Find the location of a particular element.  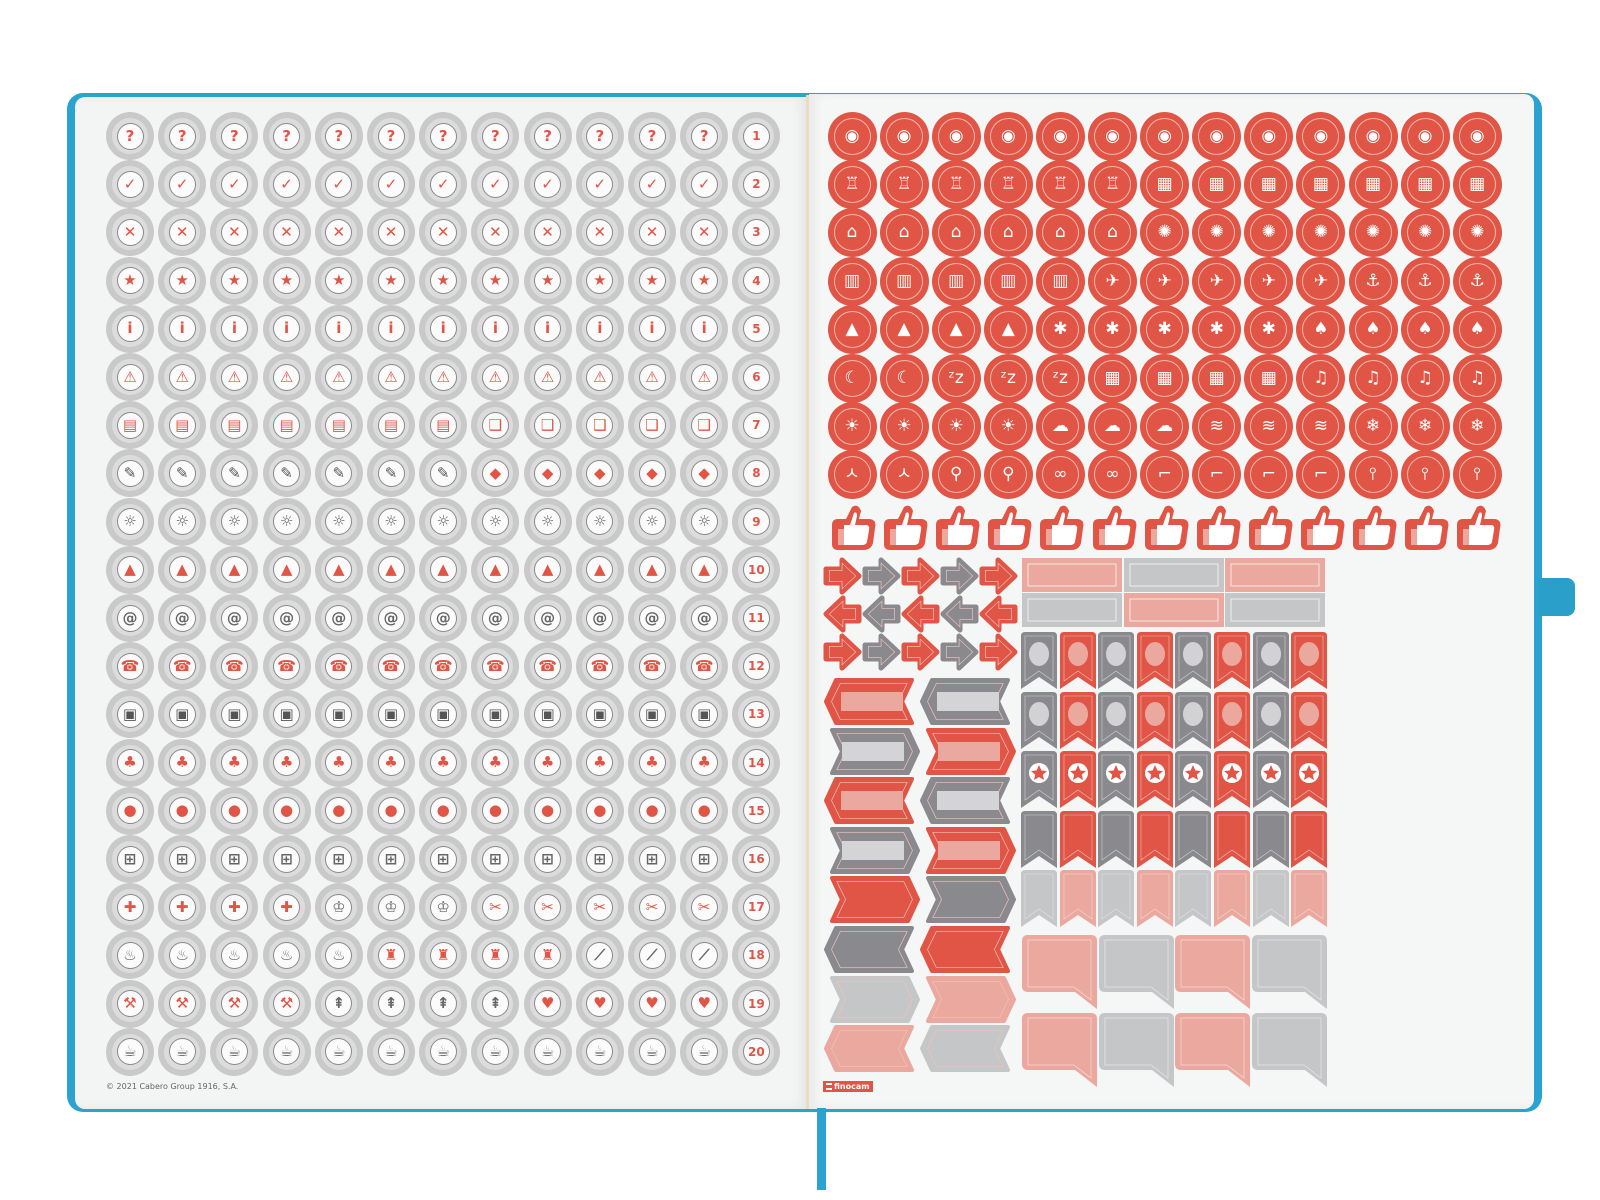

sticker-circle: ⌂ is located at coordinates (1008, 233).